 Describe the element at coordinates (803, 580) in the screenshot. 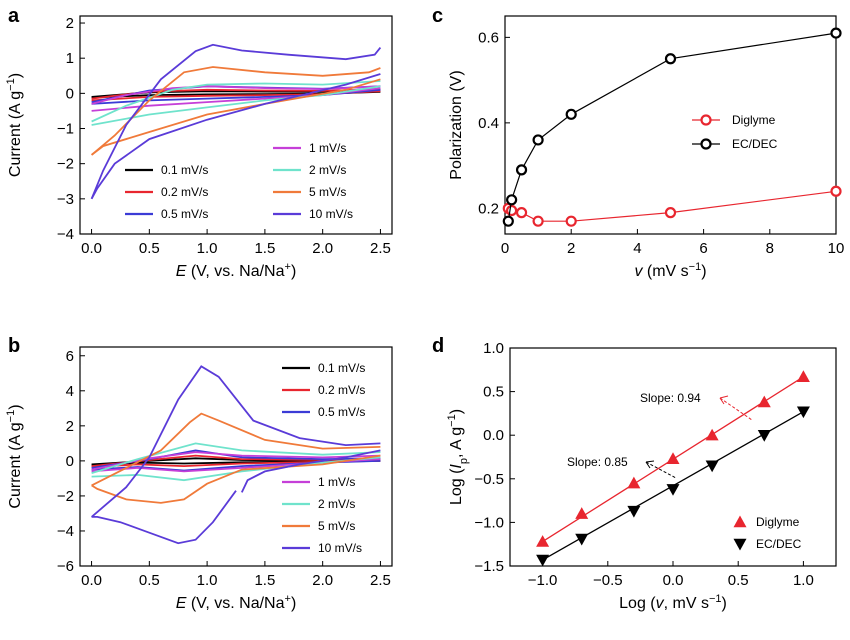

I see `panel-d-xtick-label: 1.0` at that location.